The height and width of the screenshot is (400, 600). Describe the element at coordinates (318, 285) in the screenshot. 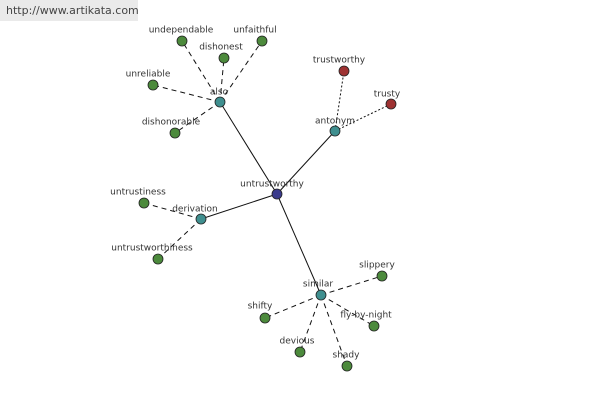

I see `node-label: similar` at that location.